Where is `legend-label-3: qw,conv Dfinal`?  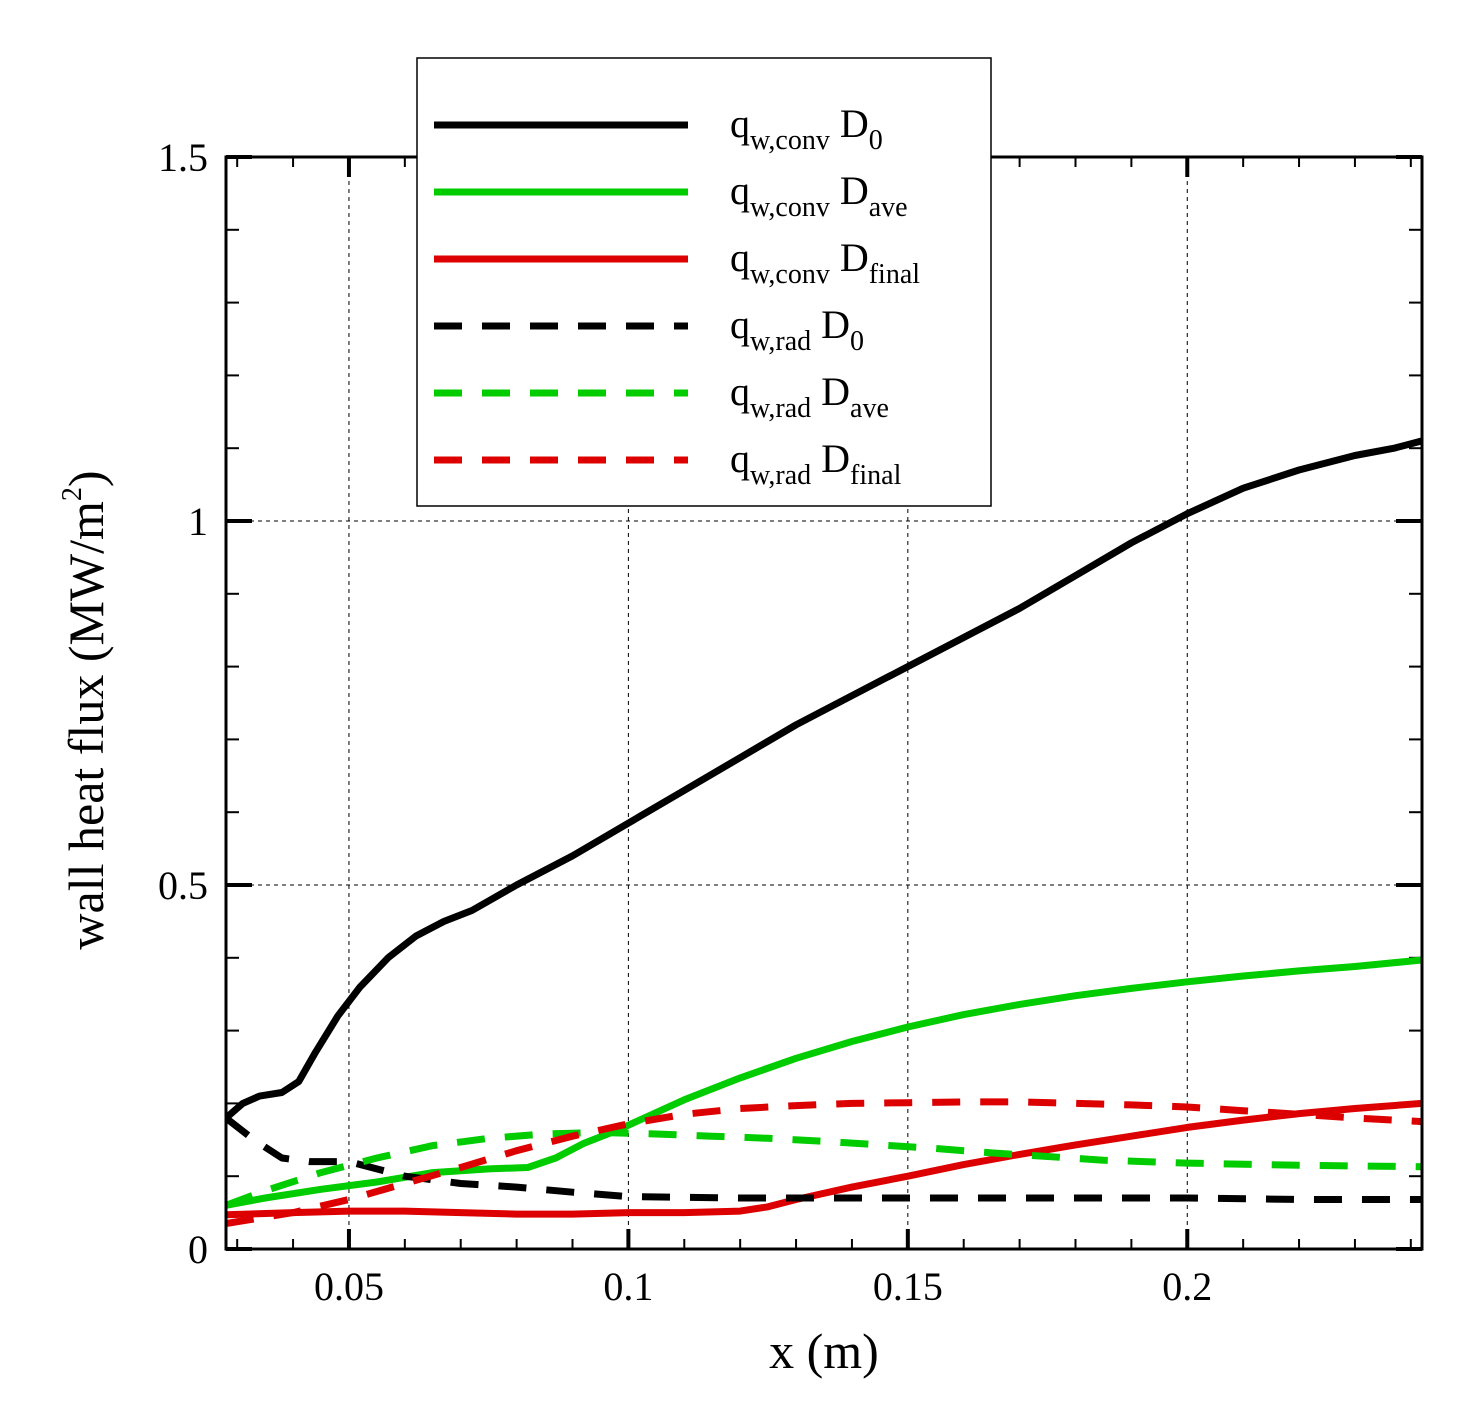 legend-label-3: qw,conv Dfinal is located at coordinates (825, 262).